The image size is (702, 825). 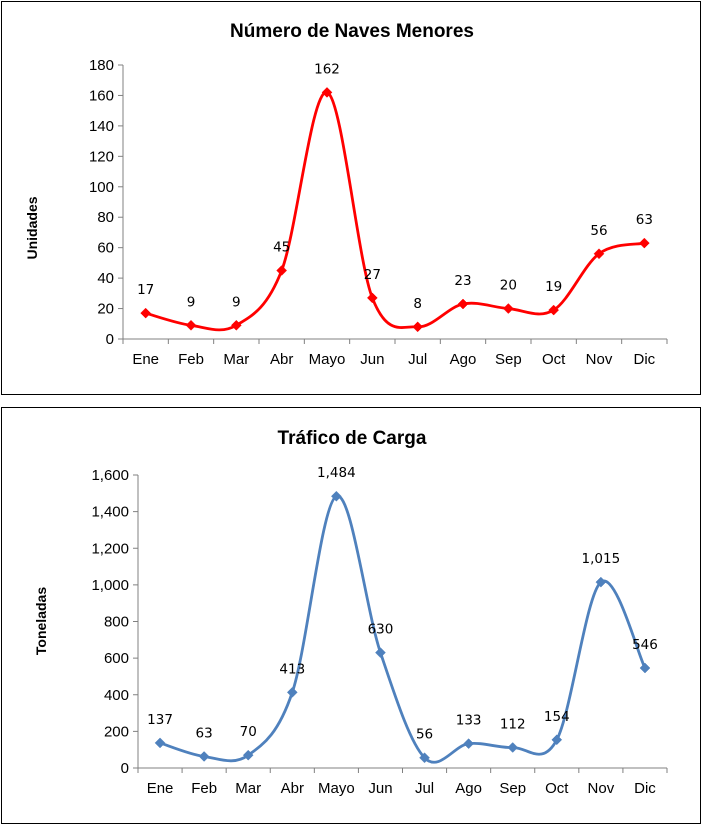 What do you see at coordinates (41, 621) in the screenshot?
I see `y-axis-label: Toneladas` at bounding box center [41, 621].